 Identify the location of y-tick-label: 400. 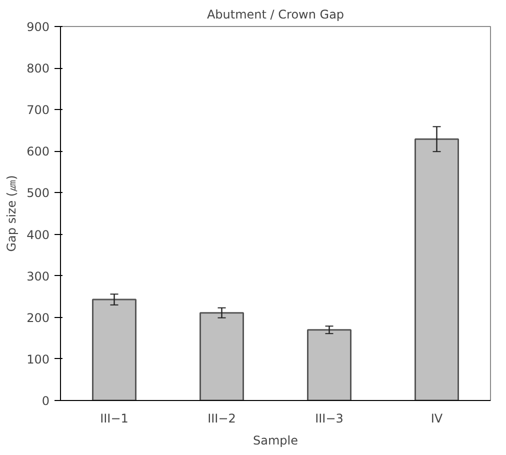
(38, 235).